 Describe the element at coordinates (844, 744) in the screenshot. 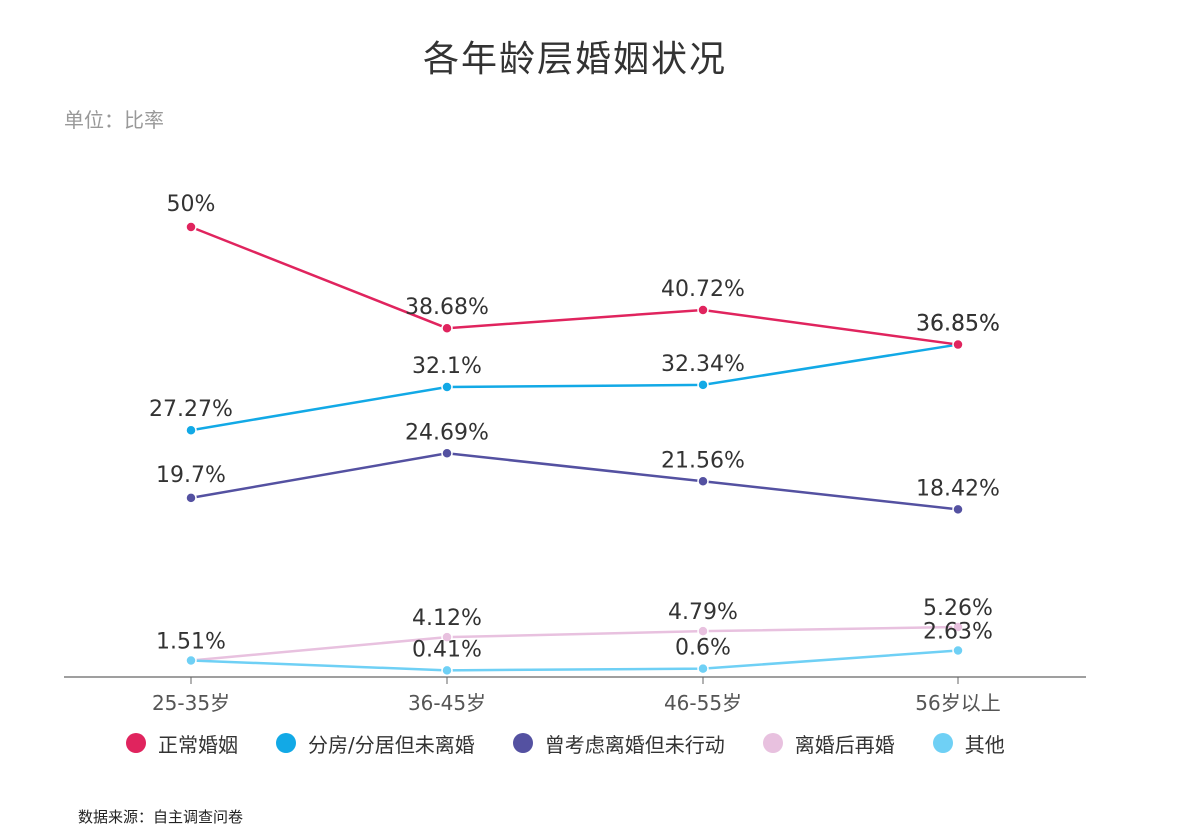

I see `legend-label: 离婚后再婚` at that location.